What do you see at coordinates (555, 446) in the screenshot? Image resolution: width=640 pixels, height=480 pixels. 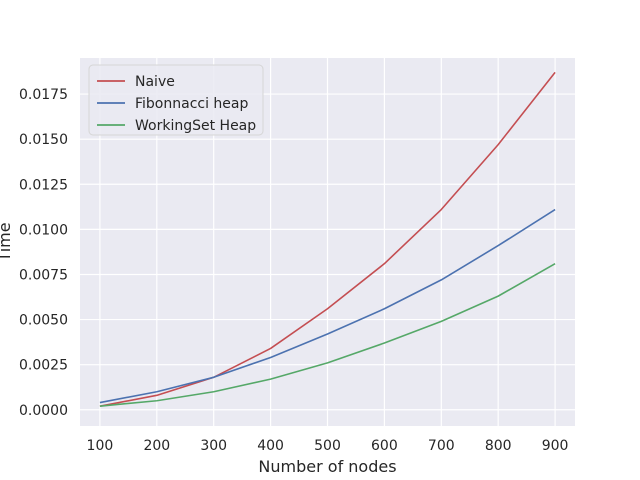 I see `x-tick-label: 900` at bounding box center [555, 446].